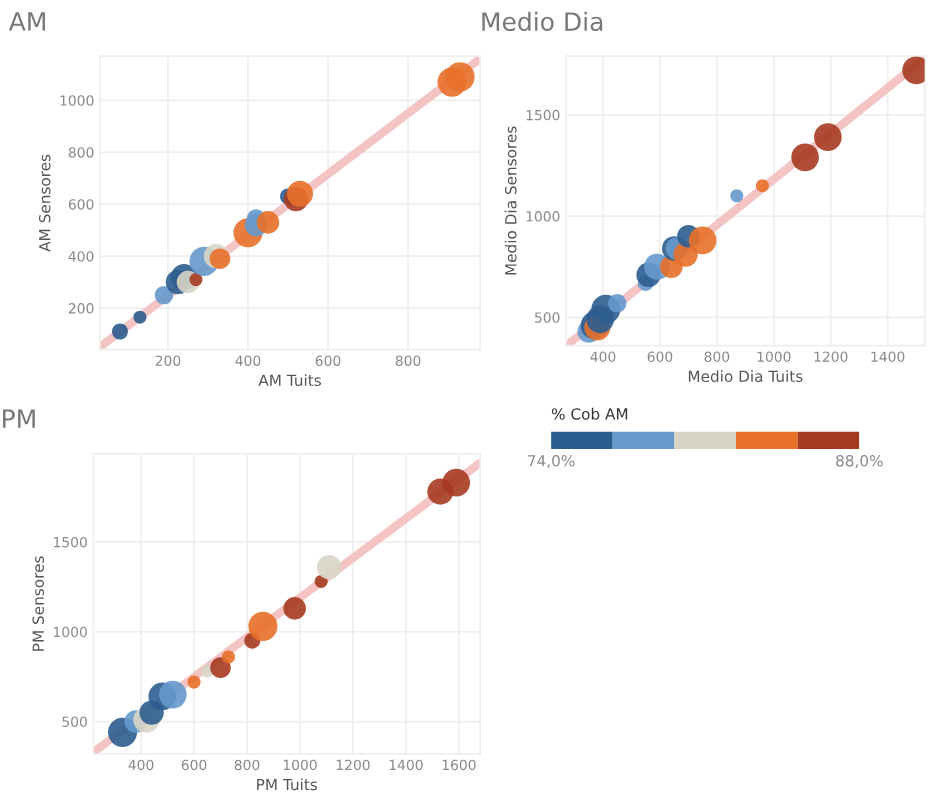 The height and width of the screenshot is (802, 934). I want to click on chart-title: Medio Dia, so click(542, 21).